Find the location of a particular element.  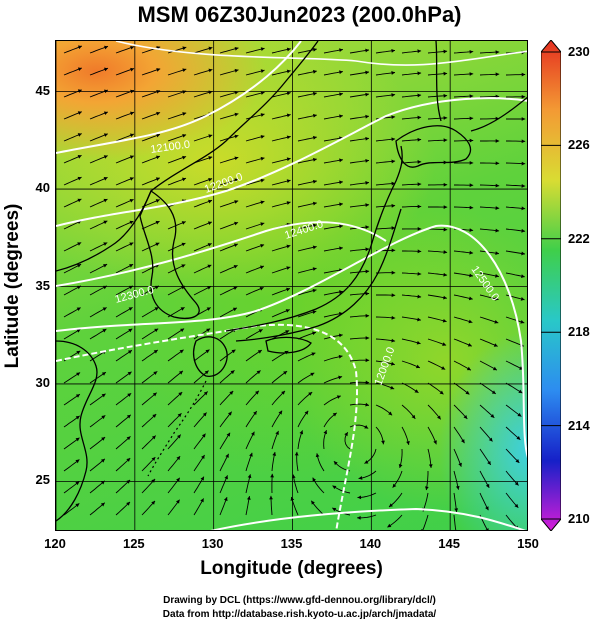

x-tick-label: 150 is located at coordinates (528, 543).